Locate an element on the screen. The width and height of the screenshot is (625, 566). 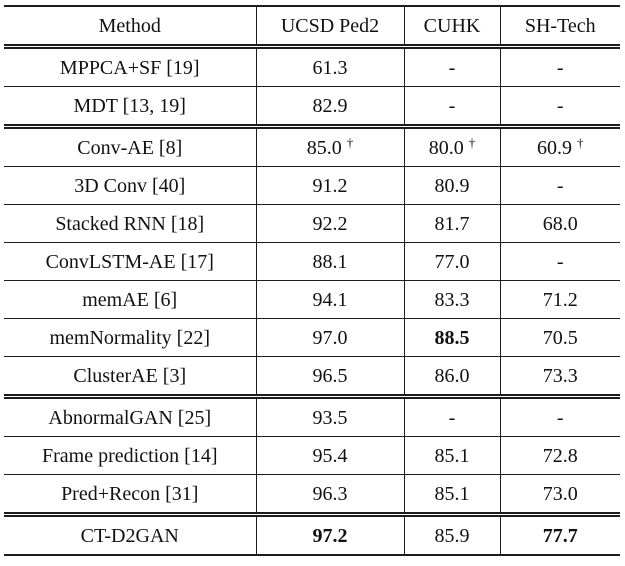
table-row-memnormality: memNormality [22] 97.0 88.5 70.5 is located at coordinates (312, 337).